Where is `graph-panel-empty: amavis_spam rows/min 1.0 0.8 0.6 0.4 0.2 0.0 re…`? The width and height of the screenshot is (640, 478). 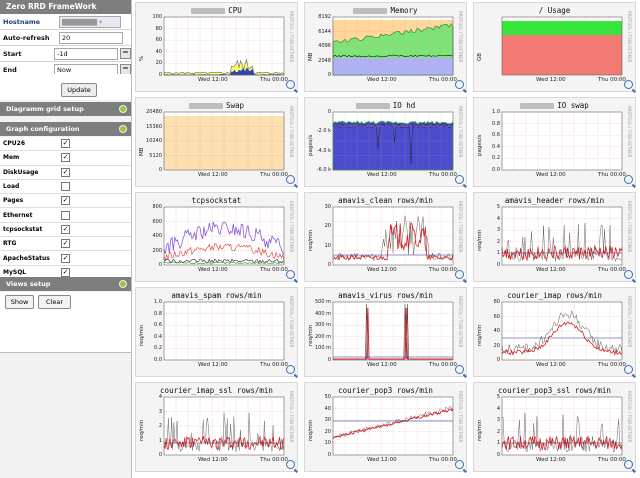 graph-panel-empty: amavis_spam rows/min 1.0 0.8 0.6 0.4 0.2 0.0 re… is located at coordinates (216, 332).